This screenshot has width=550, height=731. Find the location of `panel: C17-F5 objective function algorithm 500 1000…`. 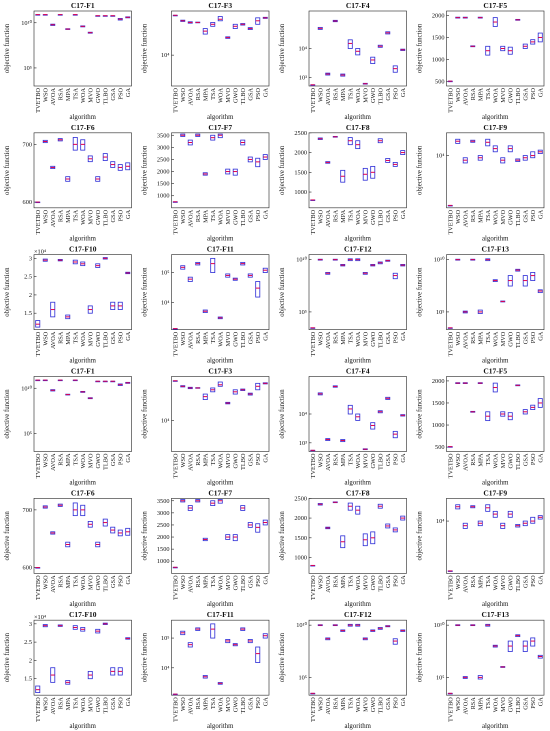

panel: C17-F5 objective function algorithm 500 1000… is located at coordinates (481, 61).